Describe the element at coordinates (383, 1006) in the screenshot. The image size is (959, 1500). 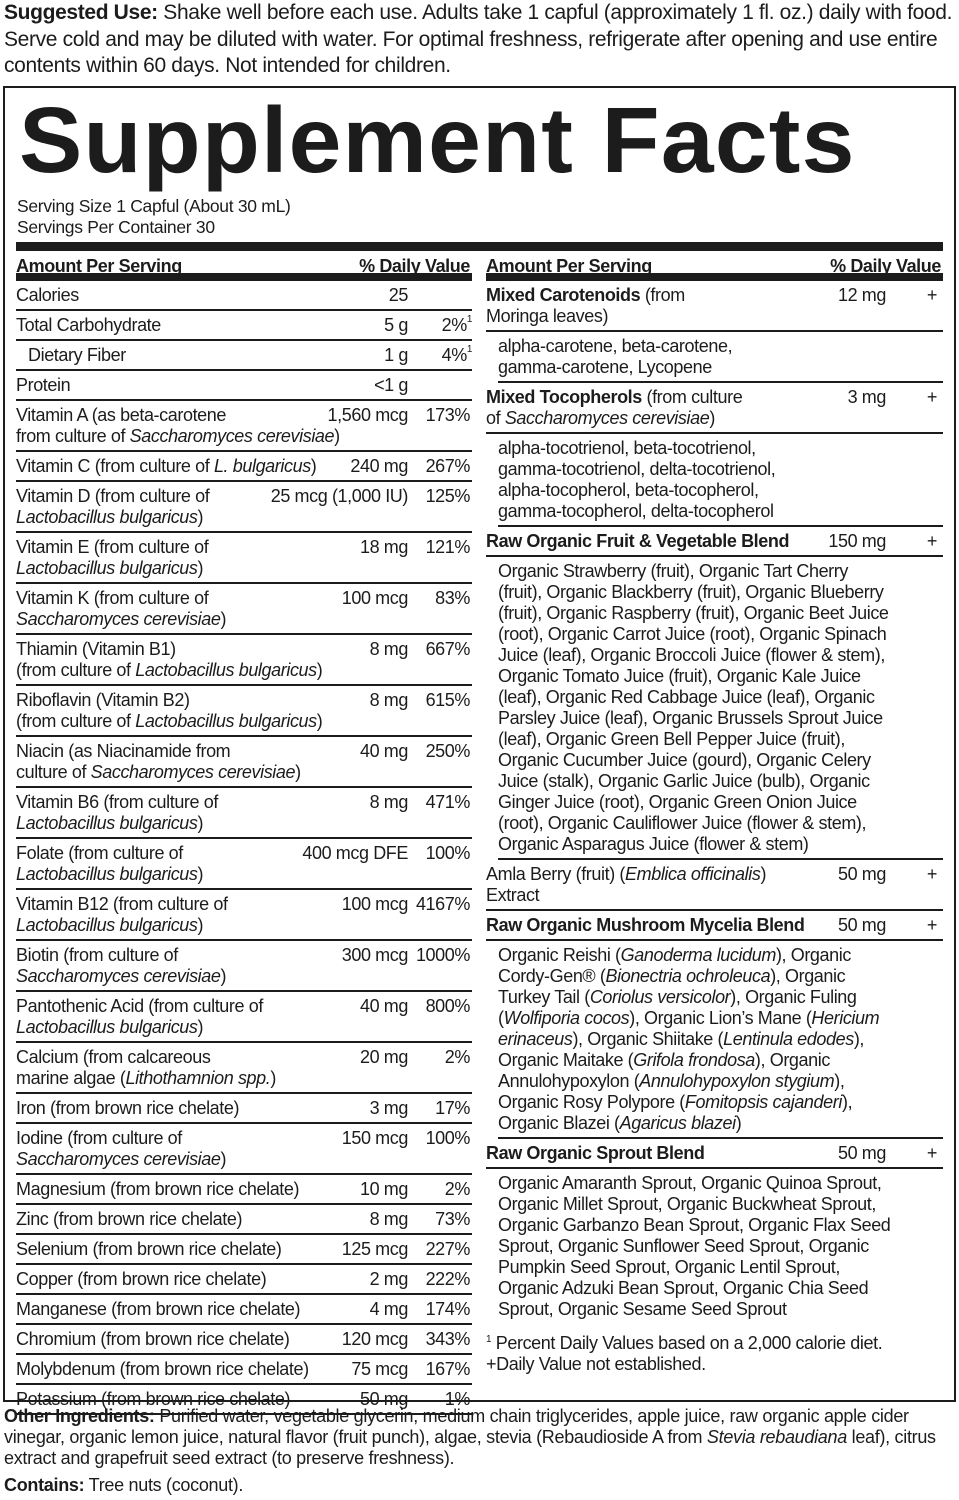
I see `nutrient-amount: 40 mg` at that location.